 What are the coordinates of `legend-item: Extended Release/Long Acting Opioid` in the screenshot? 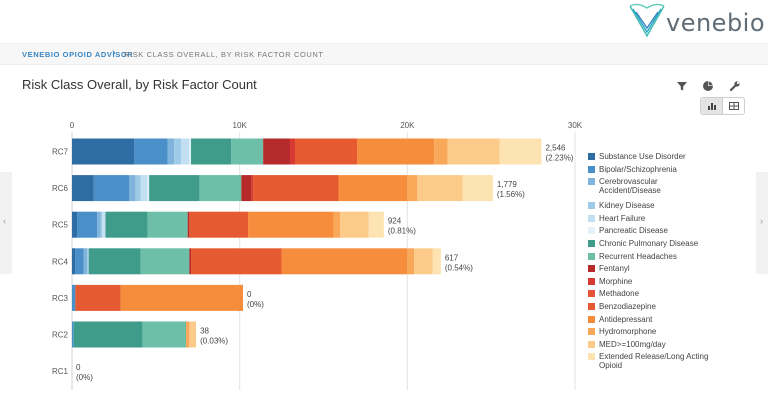 It's located at (650, 364).